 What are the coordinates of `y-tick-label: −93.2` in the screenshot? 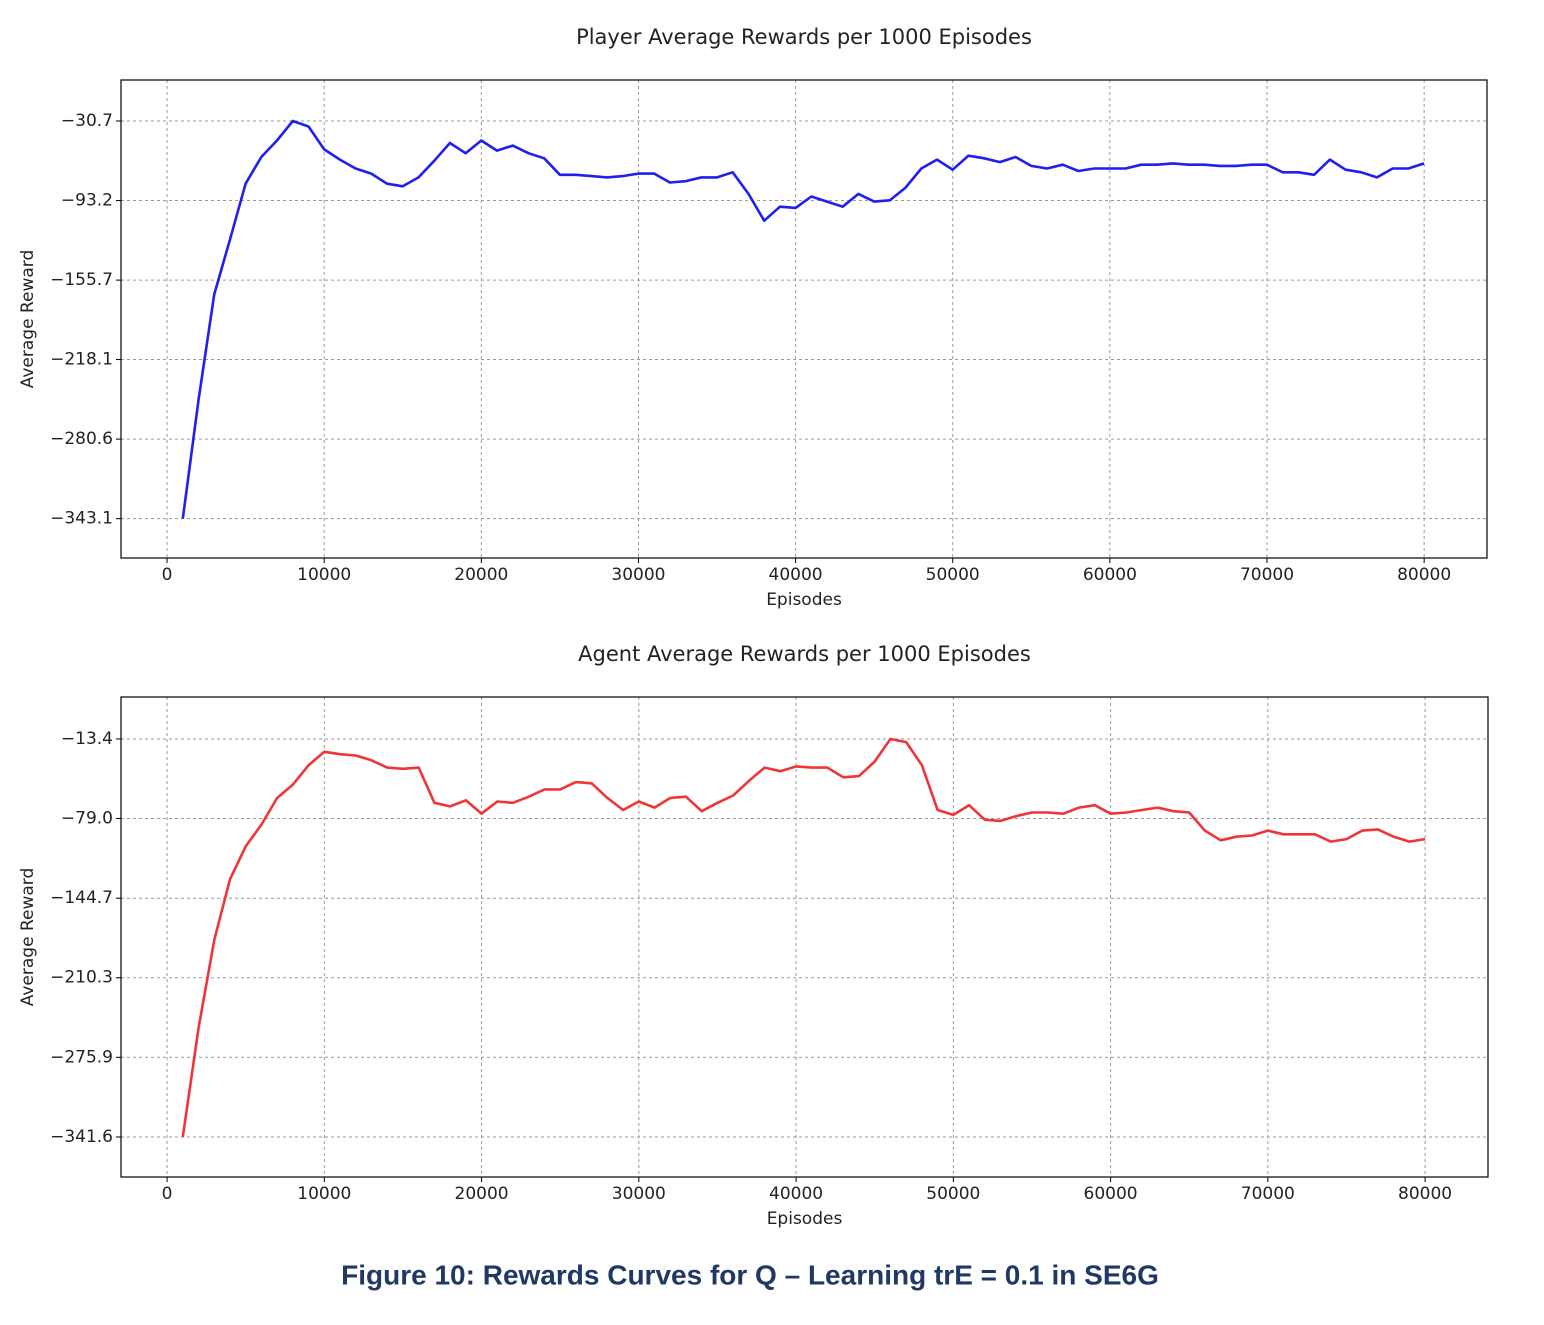 It's located at (87, 201).